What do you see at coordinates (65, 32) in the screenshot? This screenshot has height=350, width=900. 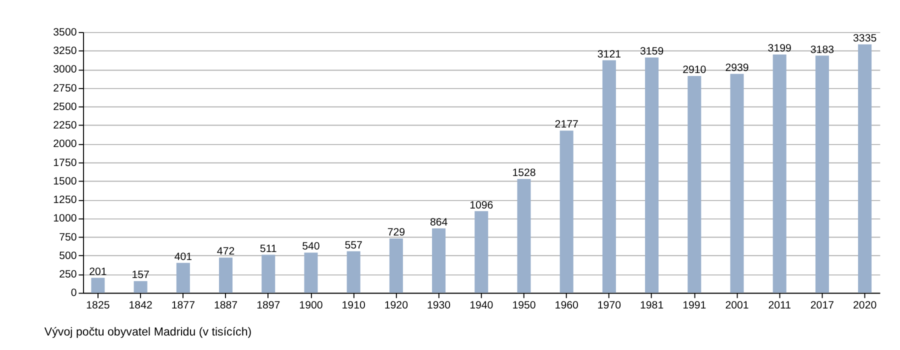 I see `y-tick-label: 3500` at bounding box center [65, 32].